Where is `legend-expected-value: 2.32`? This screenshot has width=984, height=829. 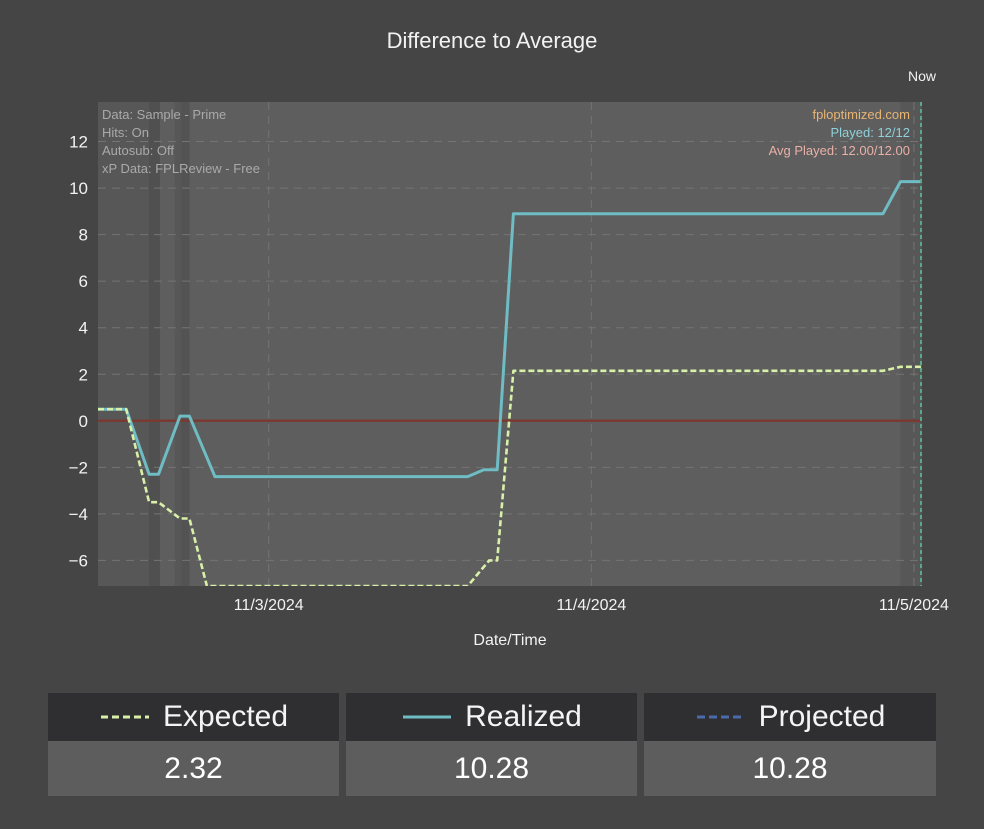 legend-expected-value: 2.32 is located at coordinates (193, 768).